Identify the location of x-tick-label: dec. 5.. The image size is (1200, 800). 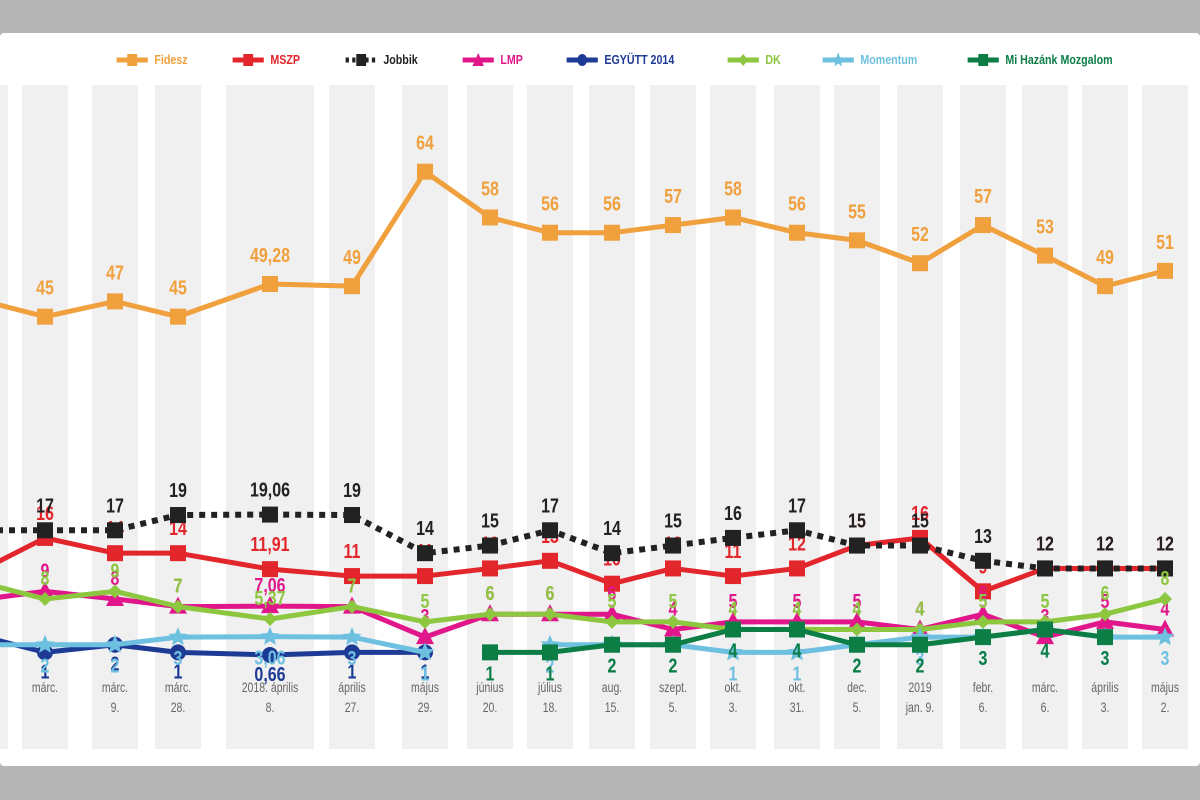
(857, 698).